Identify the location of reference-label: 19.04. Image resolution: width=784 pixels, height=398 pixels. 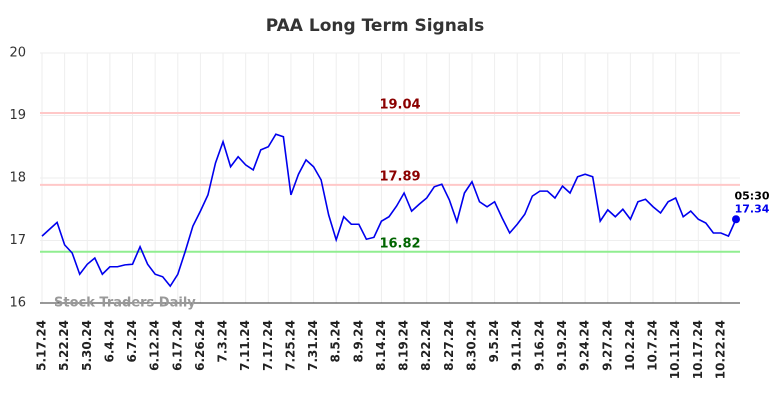
(399, 105).